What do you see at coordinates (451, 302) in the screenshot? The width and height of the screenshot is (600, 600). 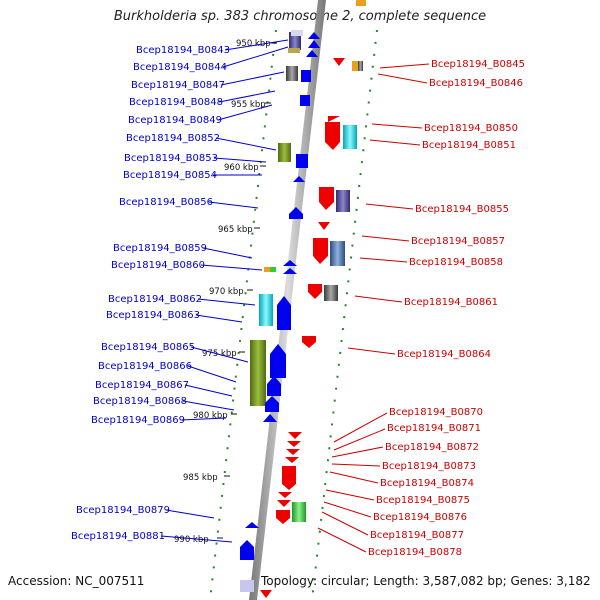 I see `gene-label: Bcep18194_B0861` at bounding box center [451, 302].